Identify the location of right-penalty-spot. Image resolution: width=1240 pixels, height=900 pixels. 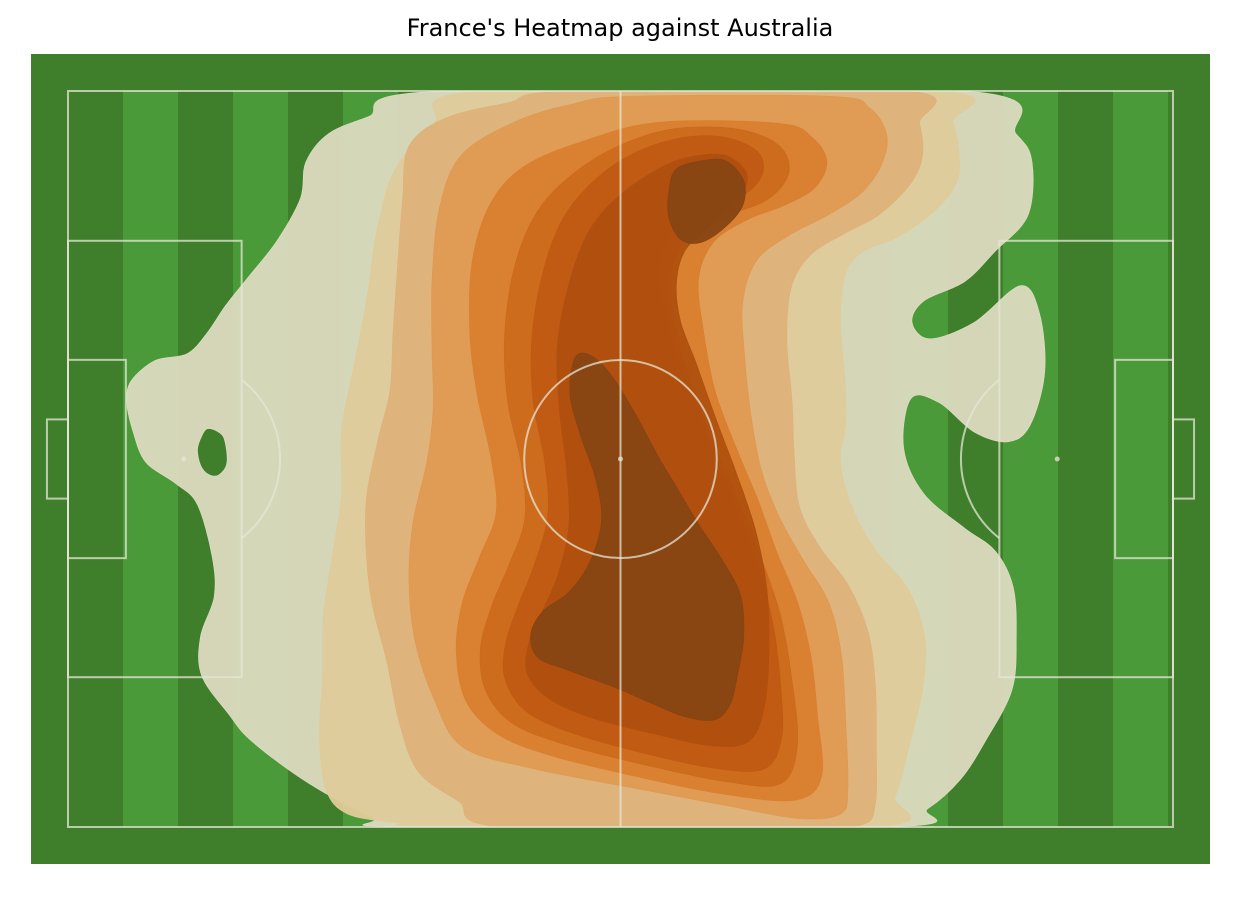
(1057, 459).